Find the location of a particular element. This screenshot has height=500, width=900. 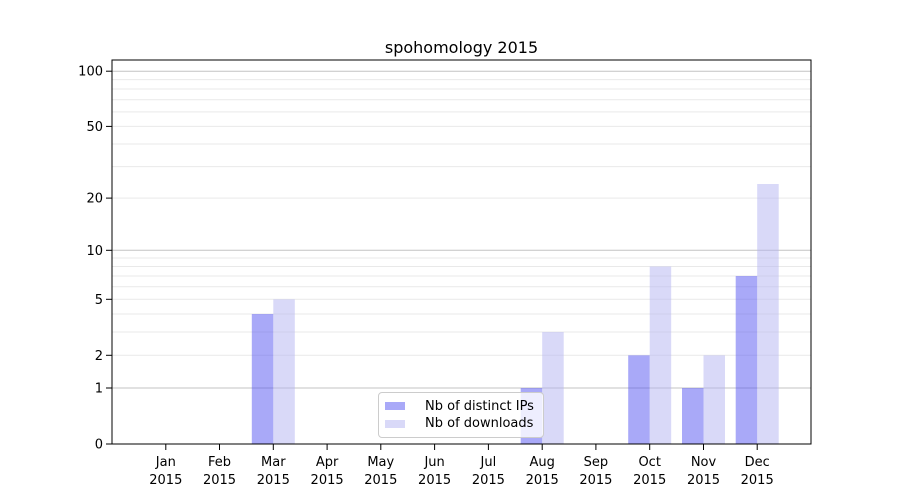

y-tick-label-20: 20 is located at coordinates (94, 199).